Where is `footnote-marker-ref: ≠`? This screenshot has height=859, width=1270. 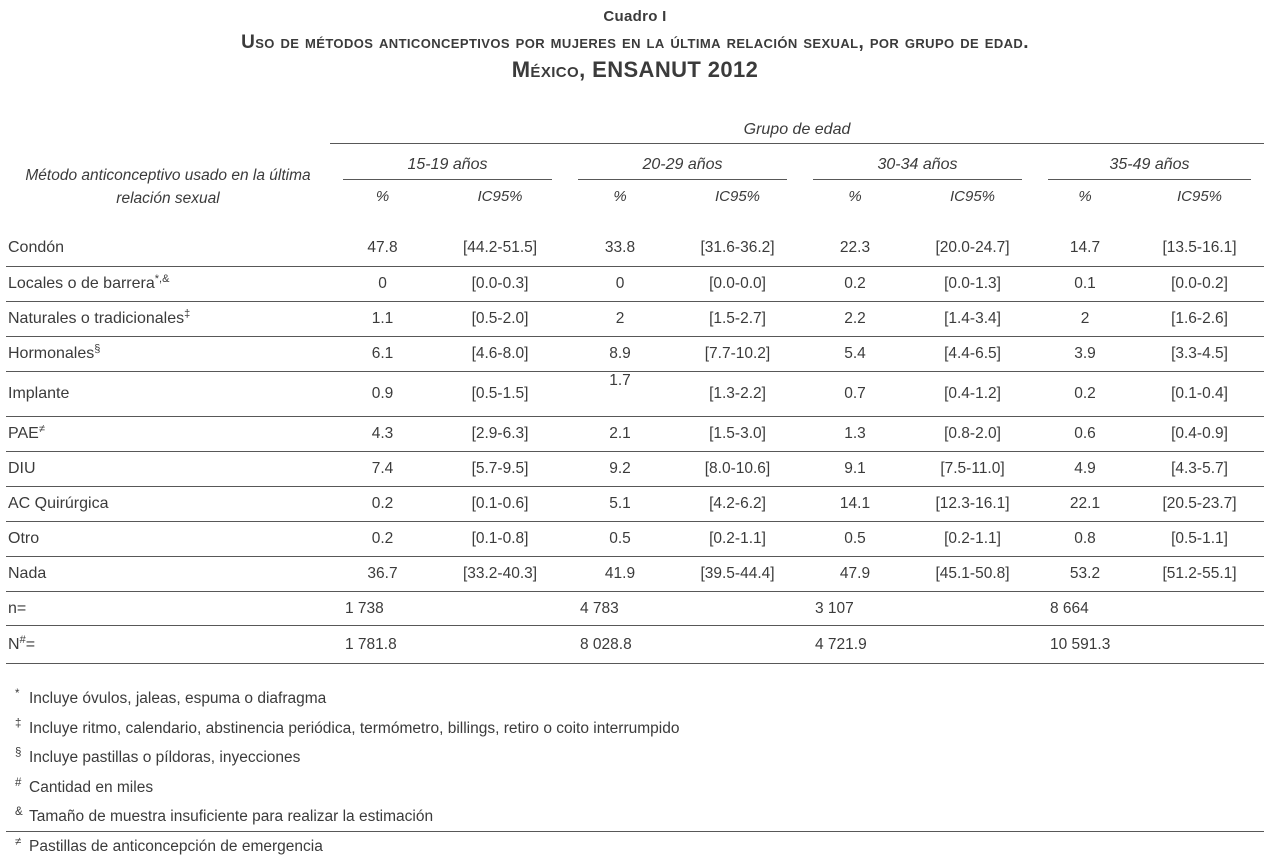 footnote-marker-ref: ≠ is located at coordinates (42, 429).